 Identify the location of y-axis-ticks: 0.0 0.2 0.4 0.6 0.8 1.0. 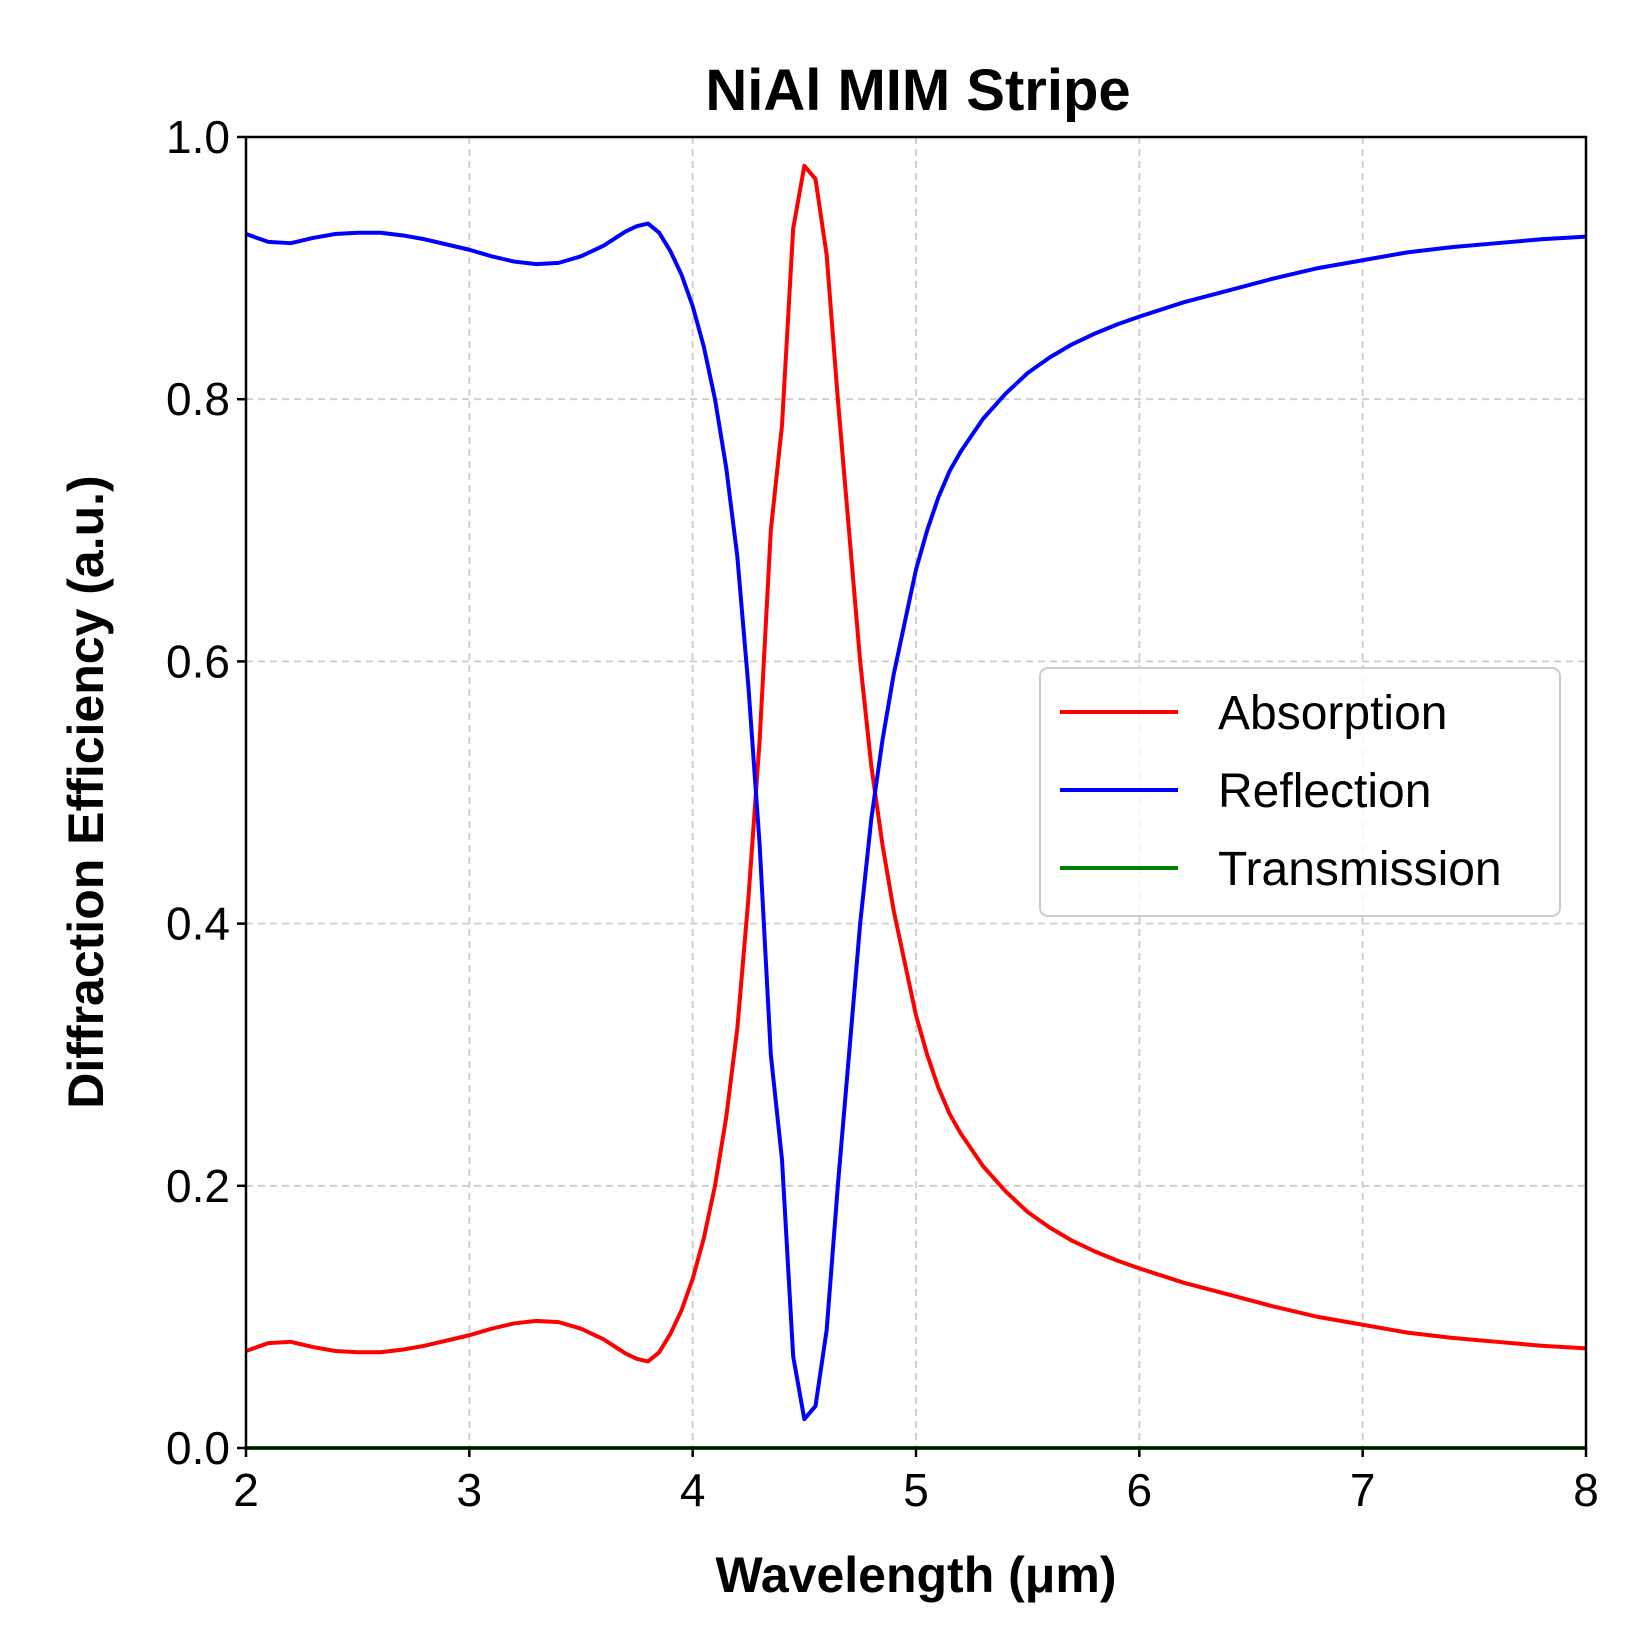
(206, 792).